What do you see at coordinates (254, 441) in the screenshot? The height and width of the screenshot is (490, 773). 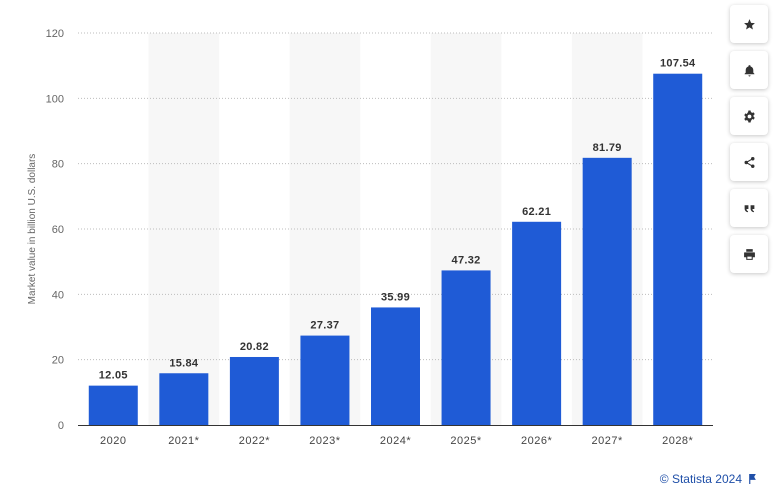 I see `x-tick-label: 2022*` at bounding box center [254, 441].